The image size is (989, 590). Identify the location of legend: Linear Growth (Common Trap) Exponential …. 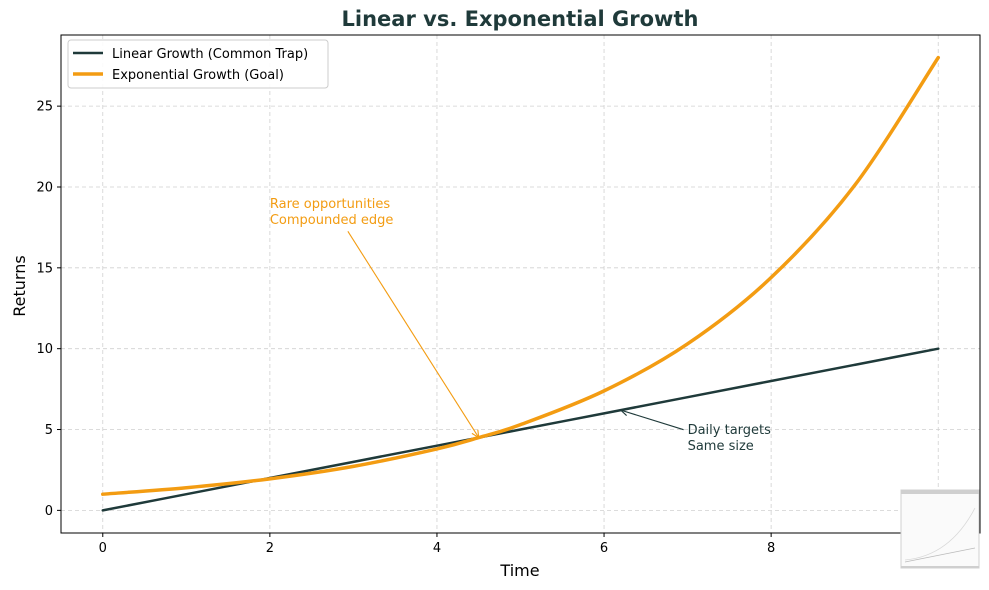
(198, 64).